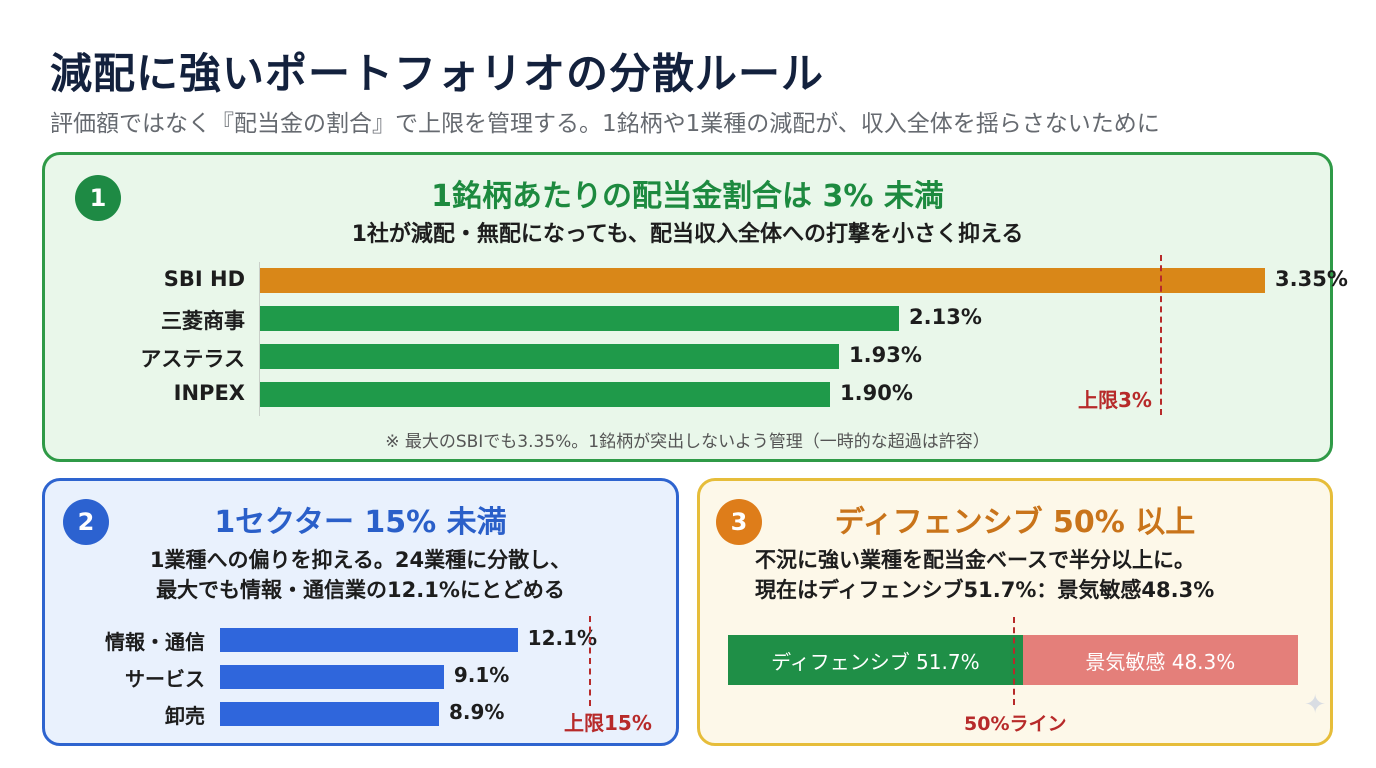 This screenshot has width=1376, height=768. I want to click on chart2-value-label: 12.1%, so click(562, 638).